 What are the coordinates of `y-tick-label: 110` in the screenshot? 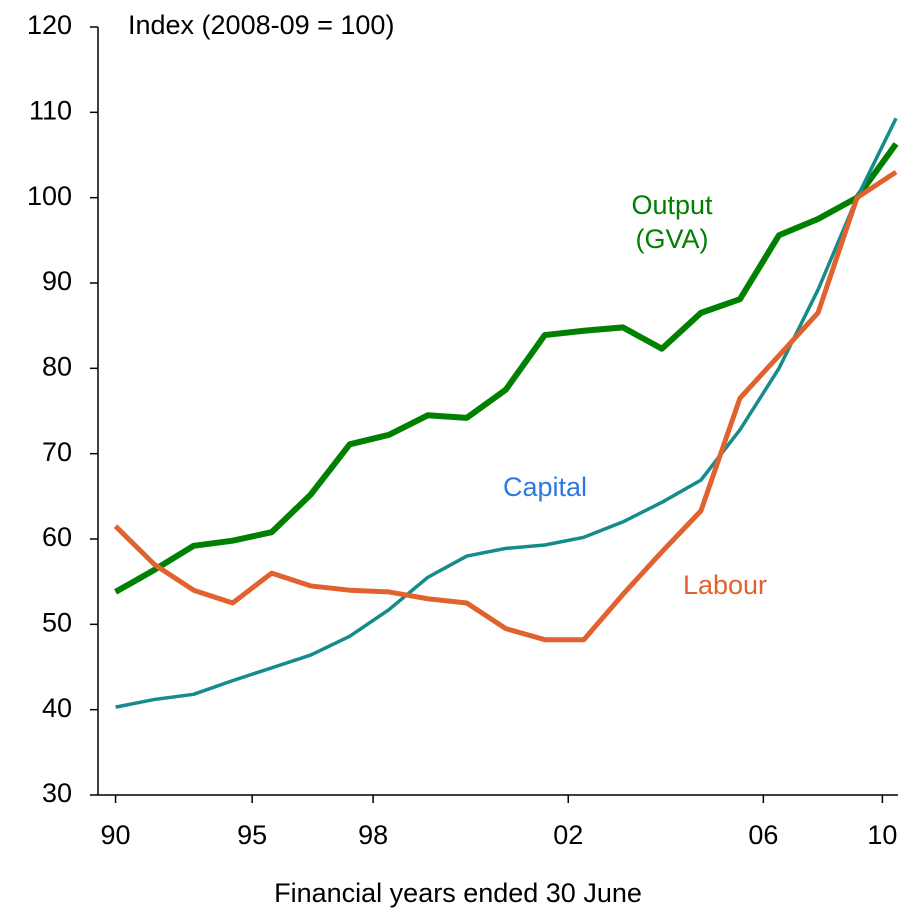 It's located at (50, 110).